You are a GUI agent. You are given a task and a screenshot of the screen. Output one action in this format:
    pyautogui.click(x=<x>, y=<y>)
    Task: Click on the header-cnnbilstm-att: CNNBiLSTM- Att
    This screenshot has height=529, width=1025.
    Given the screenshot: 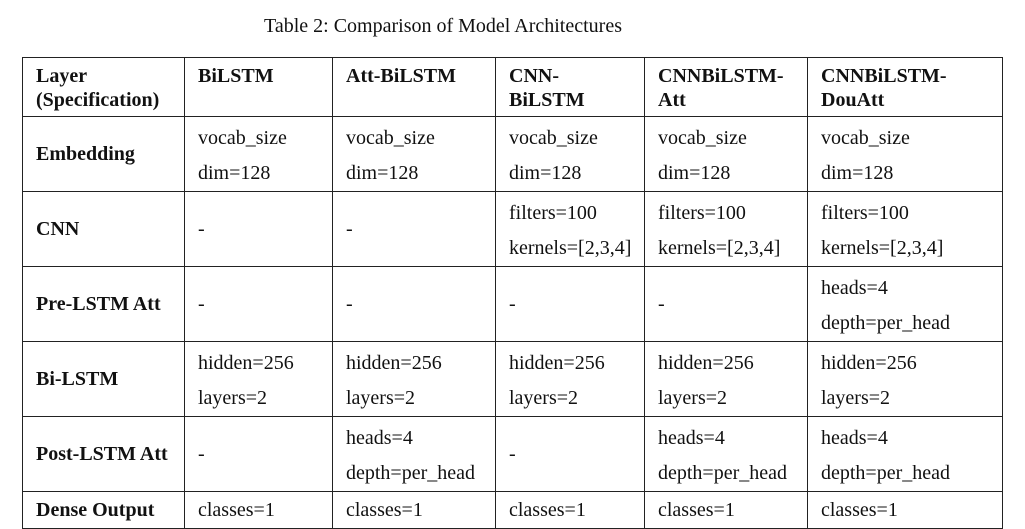 What is the action you would take?
    pyautogui.click(x=726, y=87)
    